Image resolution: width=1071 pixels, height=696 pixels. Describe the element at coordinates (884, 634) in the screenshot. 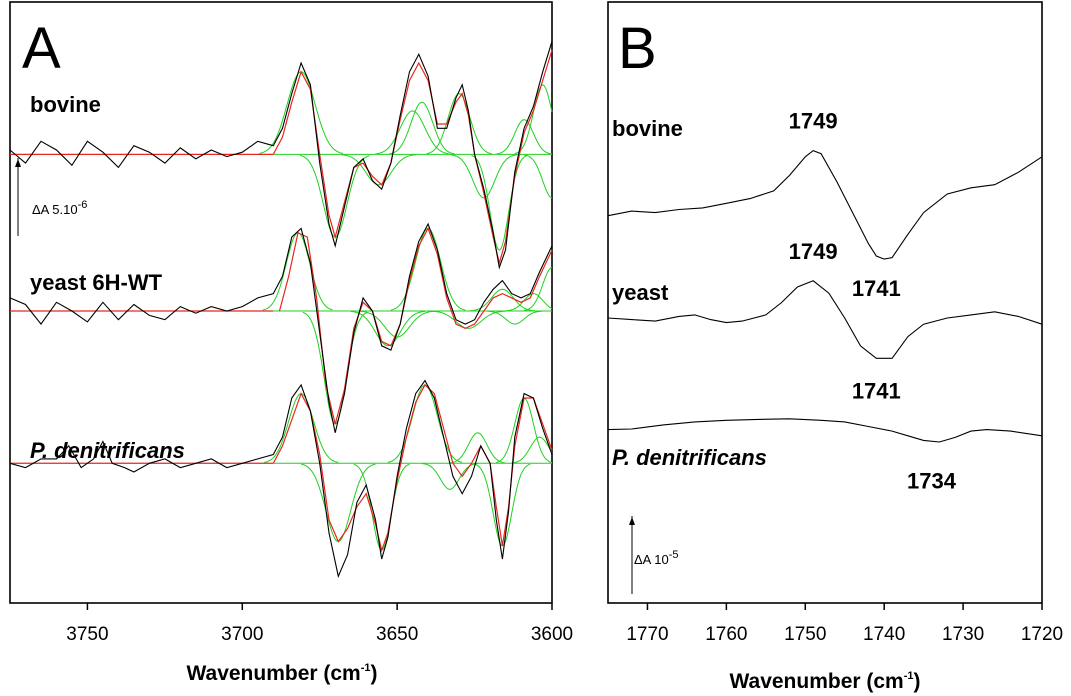

I see `x-tick-label: 1740` at that location.